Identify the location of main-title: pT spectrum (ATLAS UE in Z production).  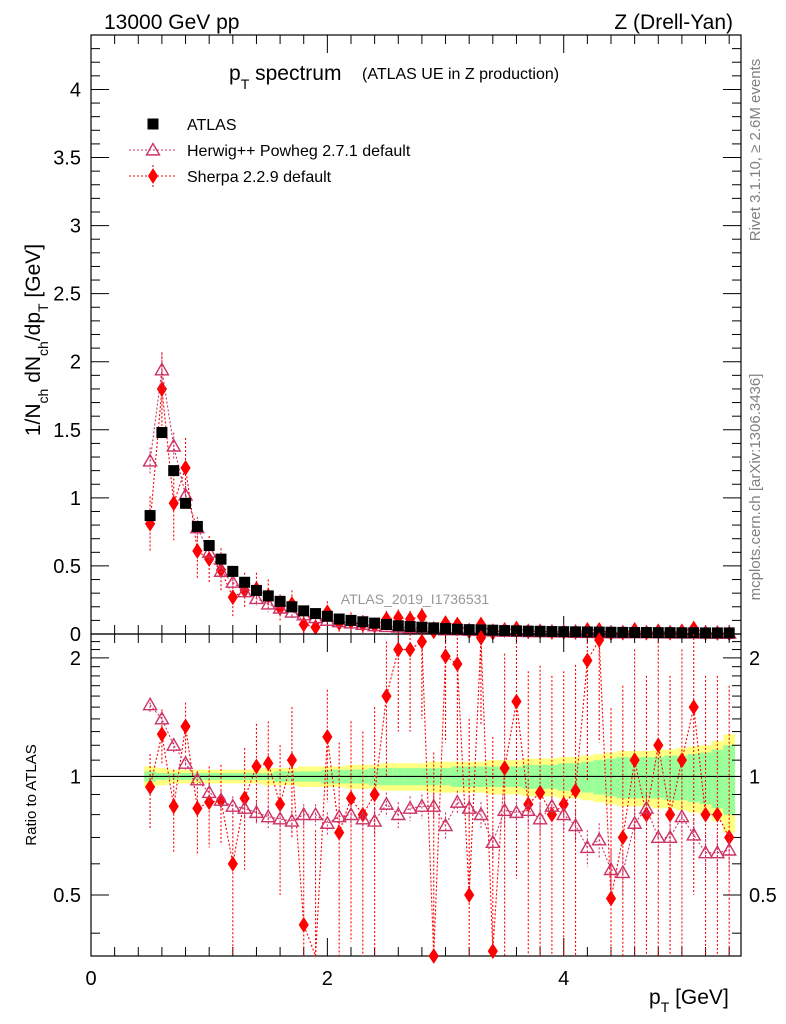
(394, 77).